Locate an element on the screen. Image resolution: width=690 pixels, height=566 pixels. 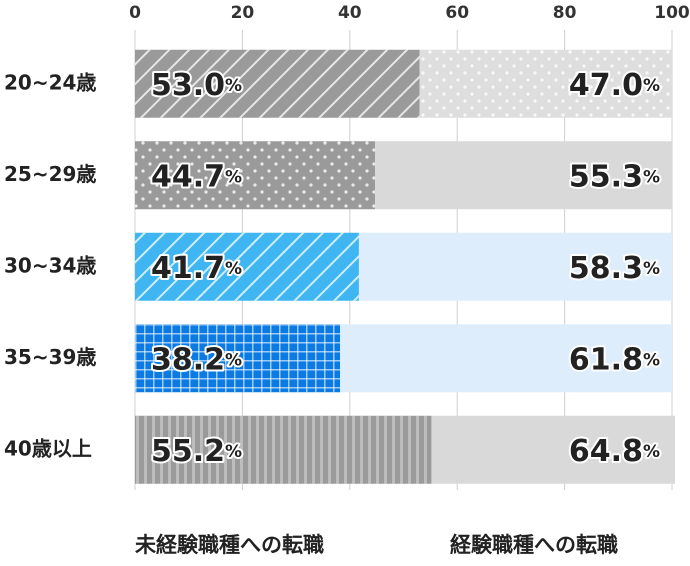
value-label: 64.8% is located at coordinates (614, 450).